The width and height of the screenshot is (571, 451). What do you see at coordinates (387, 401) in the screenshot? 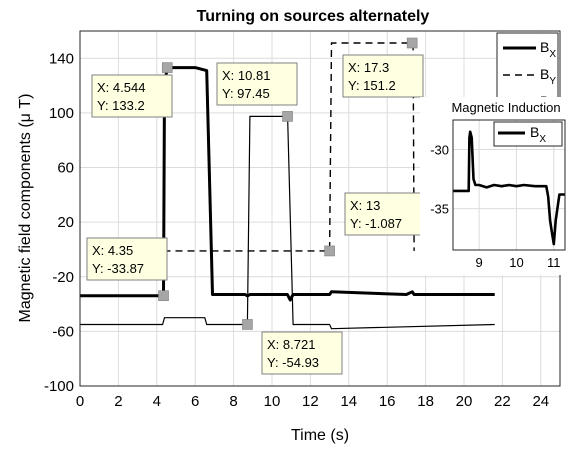
I see `x-tick-label: 16` at bounding box center [387, 401].